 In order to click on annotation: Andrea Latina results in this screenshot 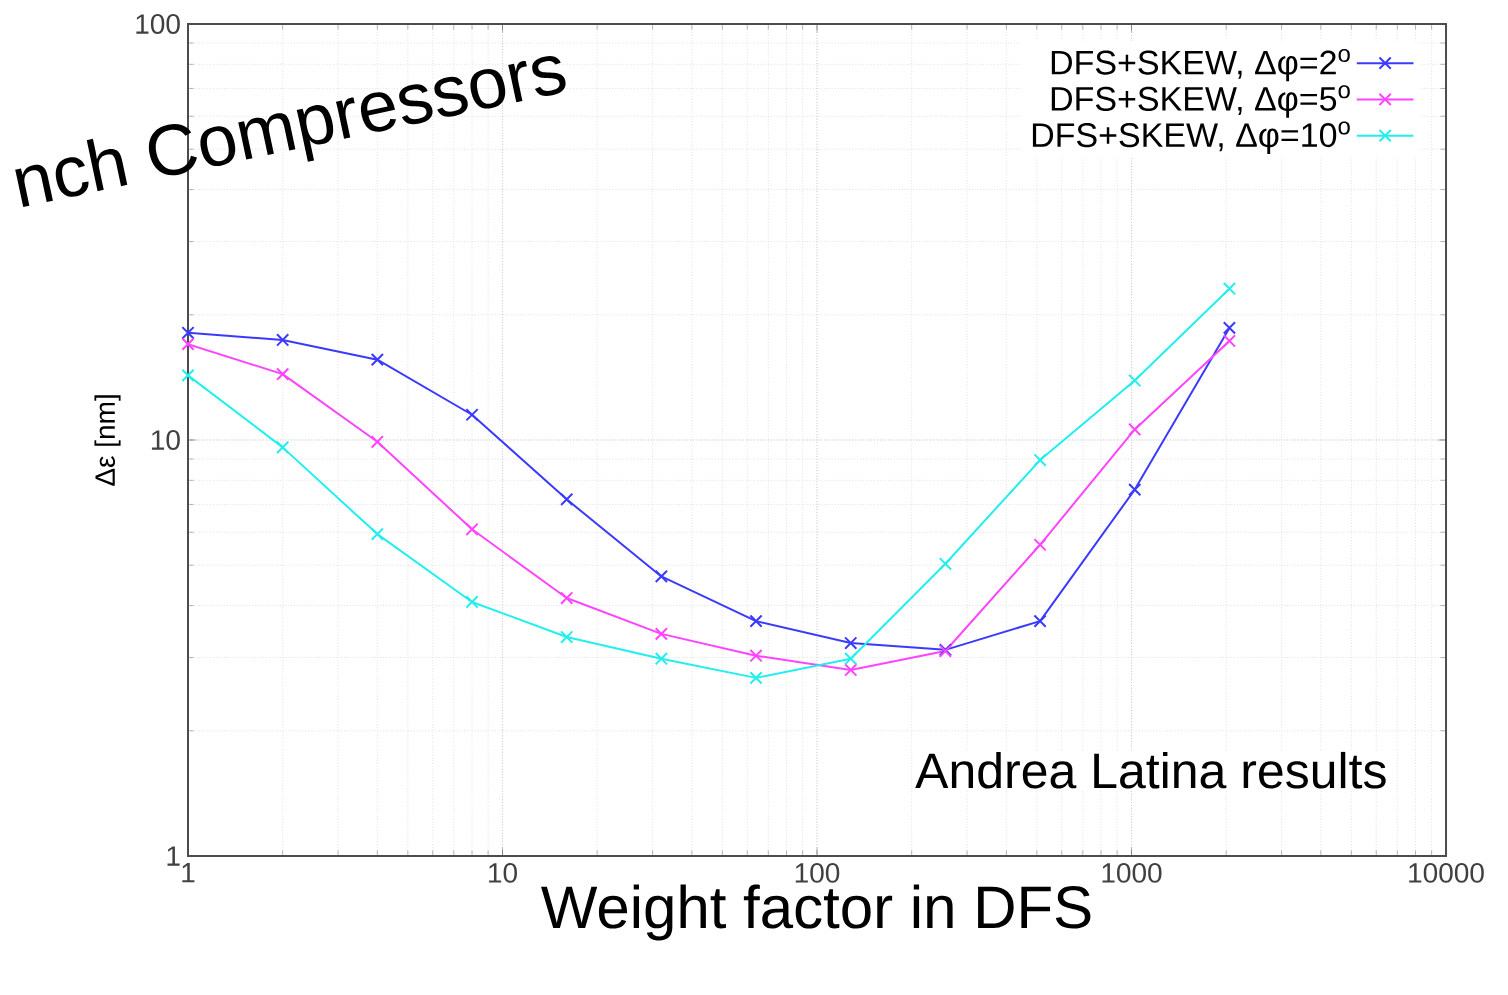, I will do `click(1150, 770)`.